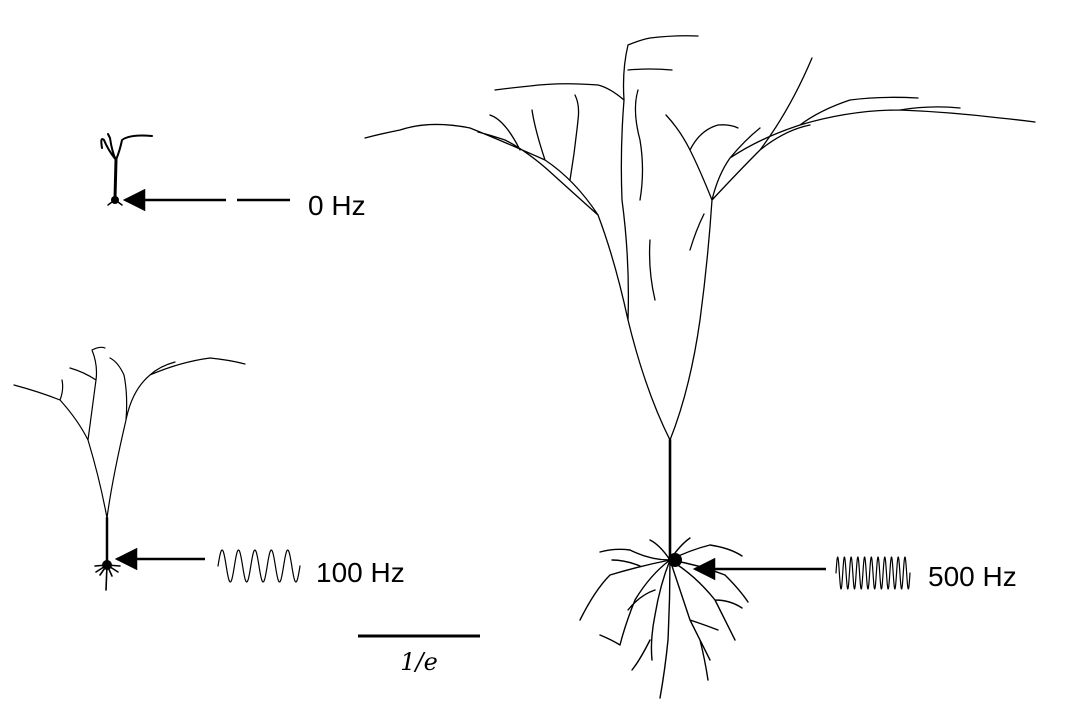 Image resolution: width=1076 pixels, height=702 pixels. Describe the element at coordinates (129, 468) in the screenshot. I see `neuron-100hz` at that location.